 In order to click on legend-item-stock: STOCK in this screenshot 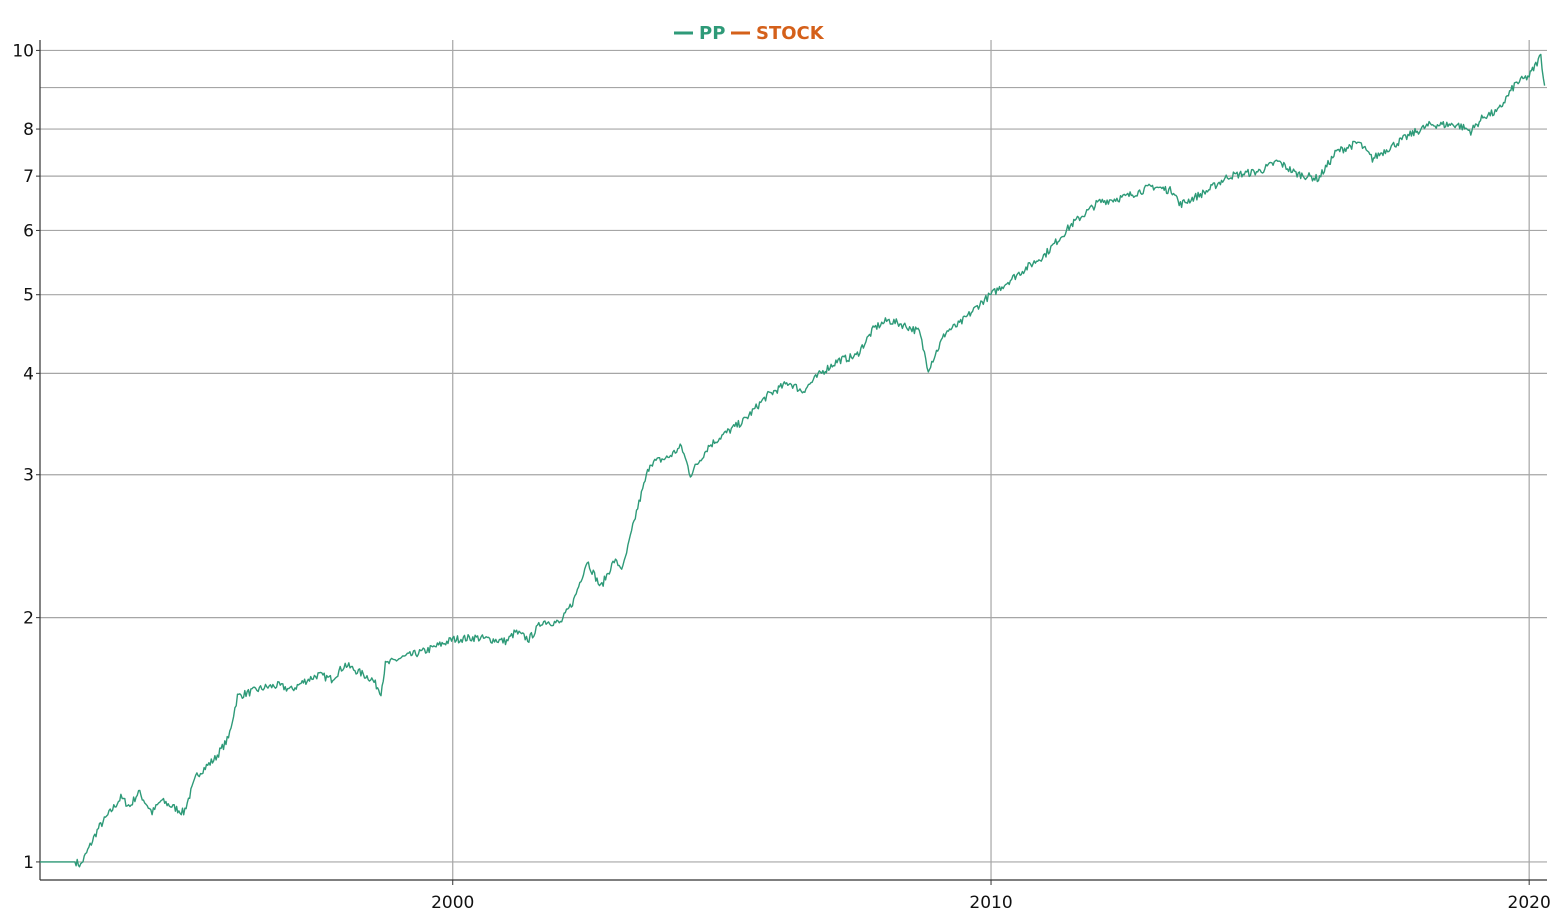, I will do `click(778, 33)`.